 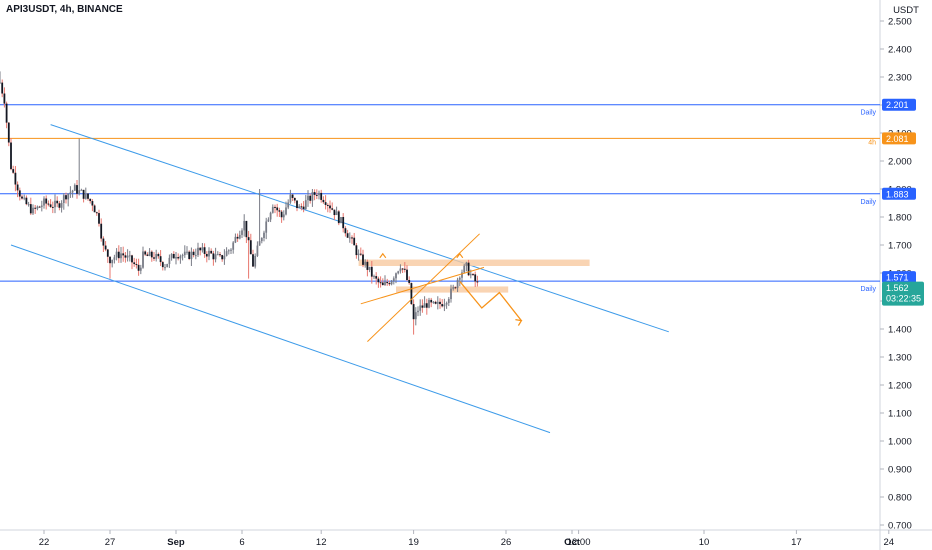 I want to click on x-tick-label: 12, so click(x=321, y=542).